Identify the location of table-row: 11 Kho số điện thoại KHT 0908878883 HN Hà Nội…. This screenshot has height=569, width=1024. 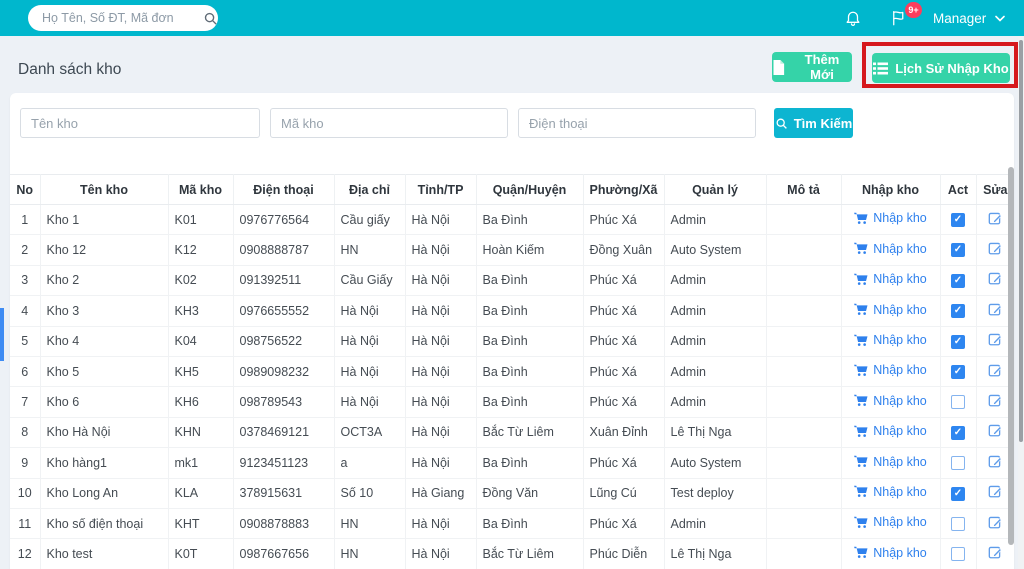
(512, 524).